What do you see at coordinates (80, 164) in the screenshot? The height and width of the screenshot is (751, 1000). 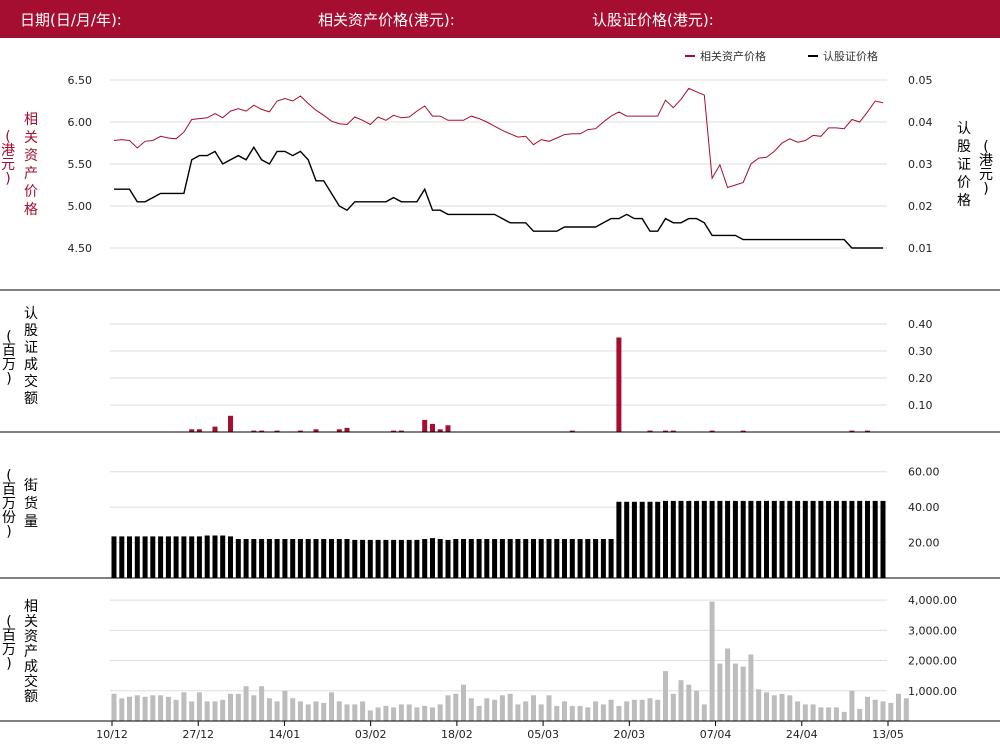 I see `left-tick-label: 5.50` at bounding box center [80, 164].